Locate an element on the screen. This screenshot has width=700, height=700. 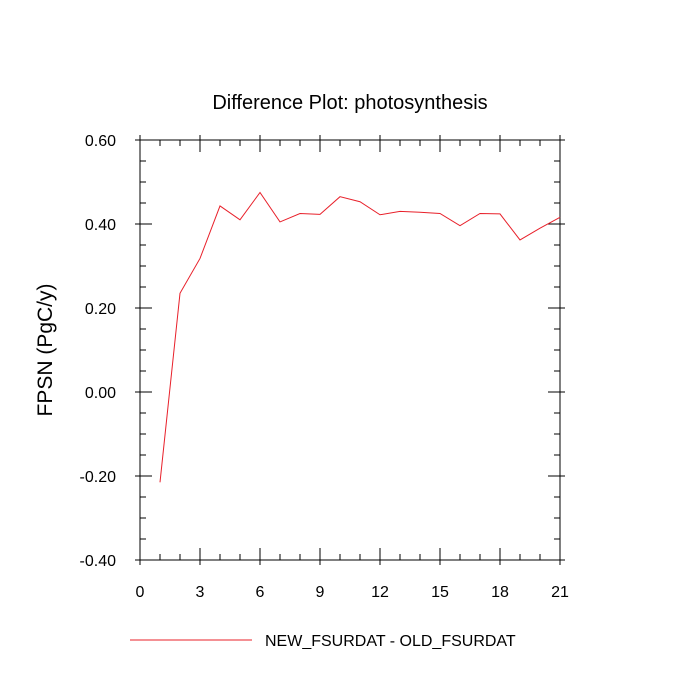
legend: NEW_FSURDAT - OLD_FSURDAT is located at coordinates (323, 641).